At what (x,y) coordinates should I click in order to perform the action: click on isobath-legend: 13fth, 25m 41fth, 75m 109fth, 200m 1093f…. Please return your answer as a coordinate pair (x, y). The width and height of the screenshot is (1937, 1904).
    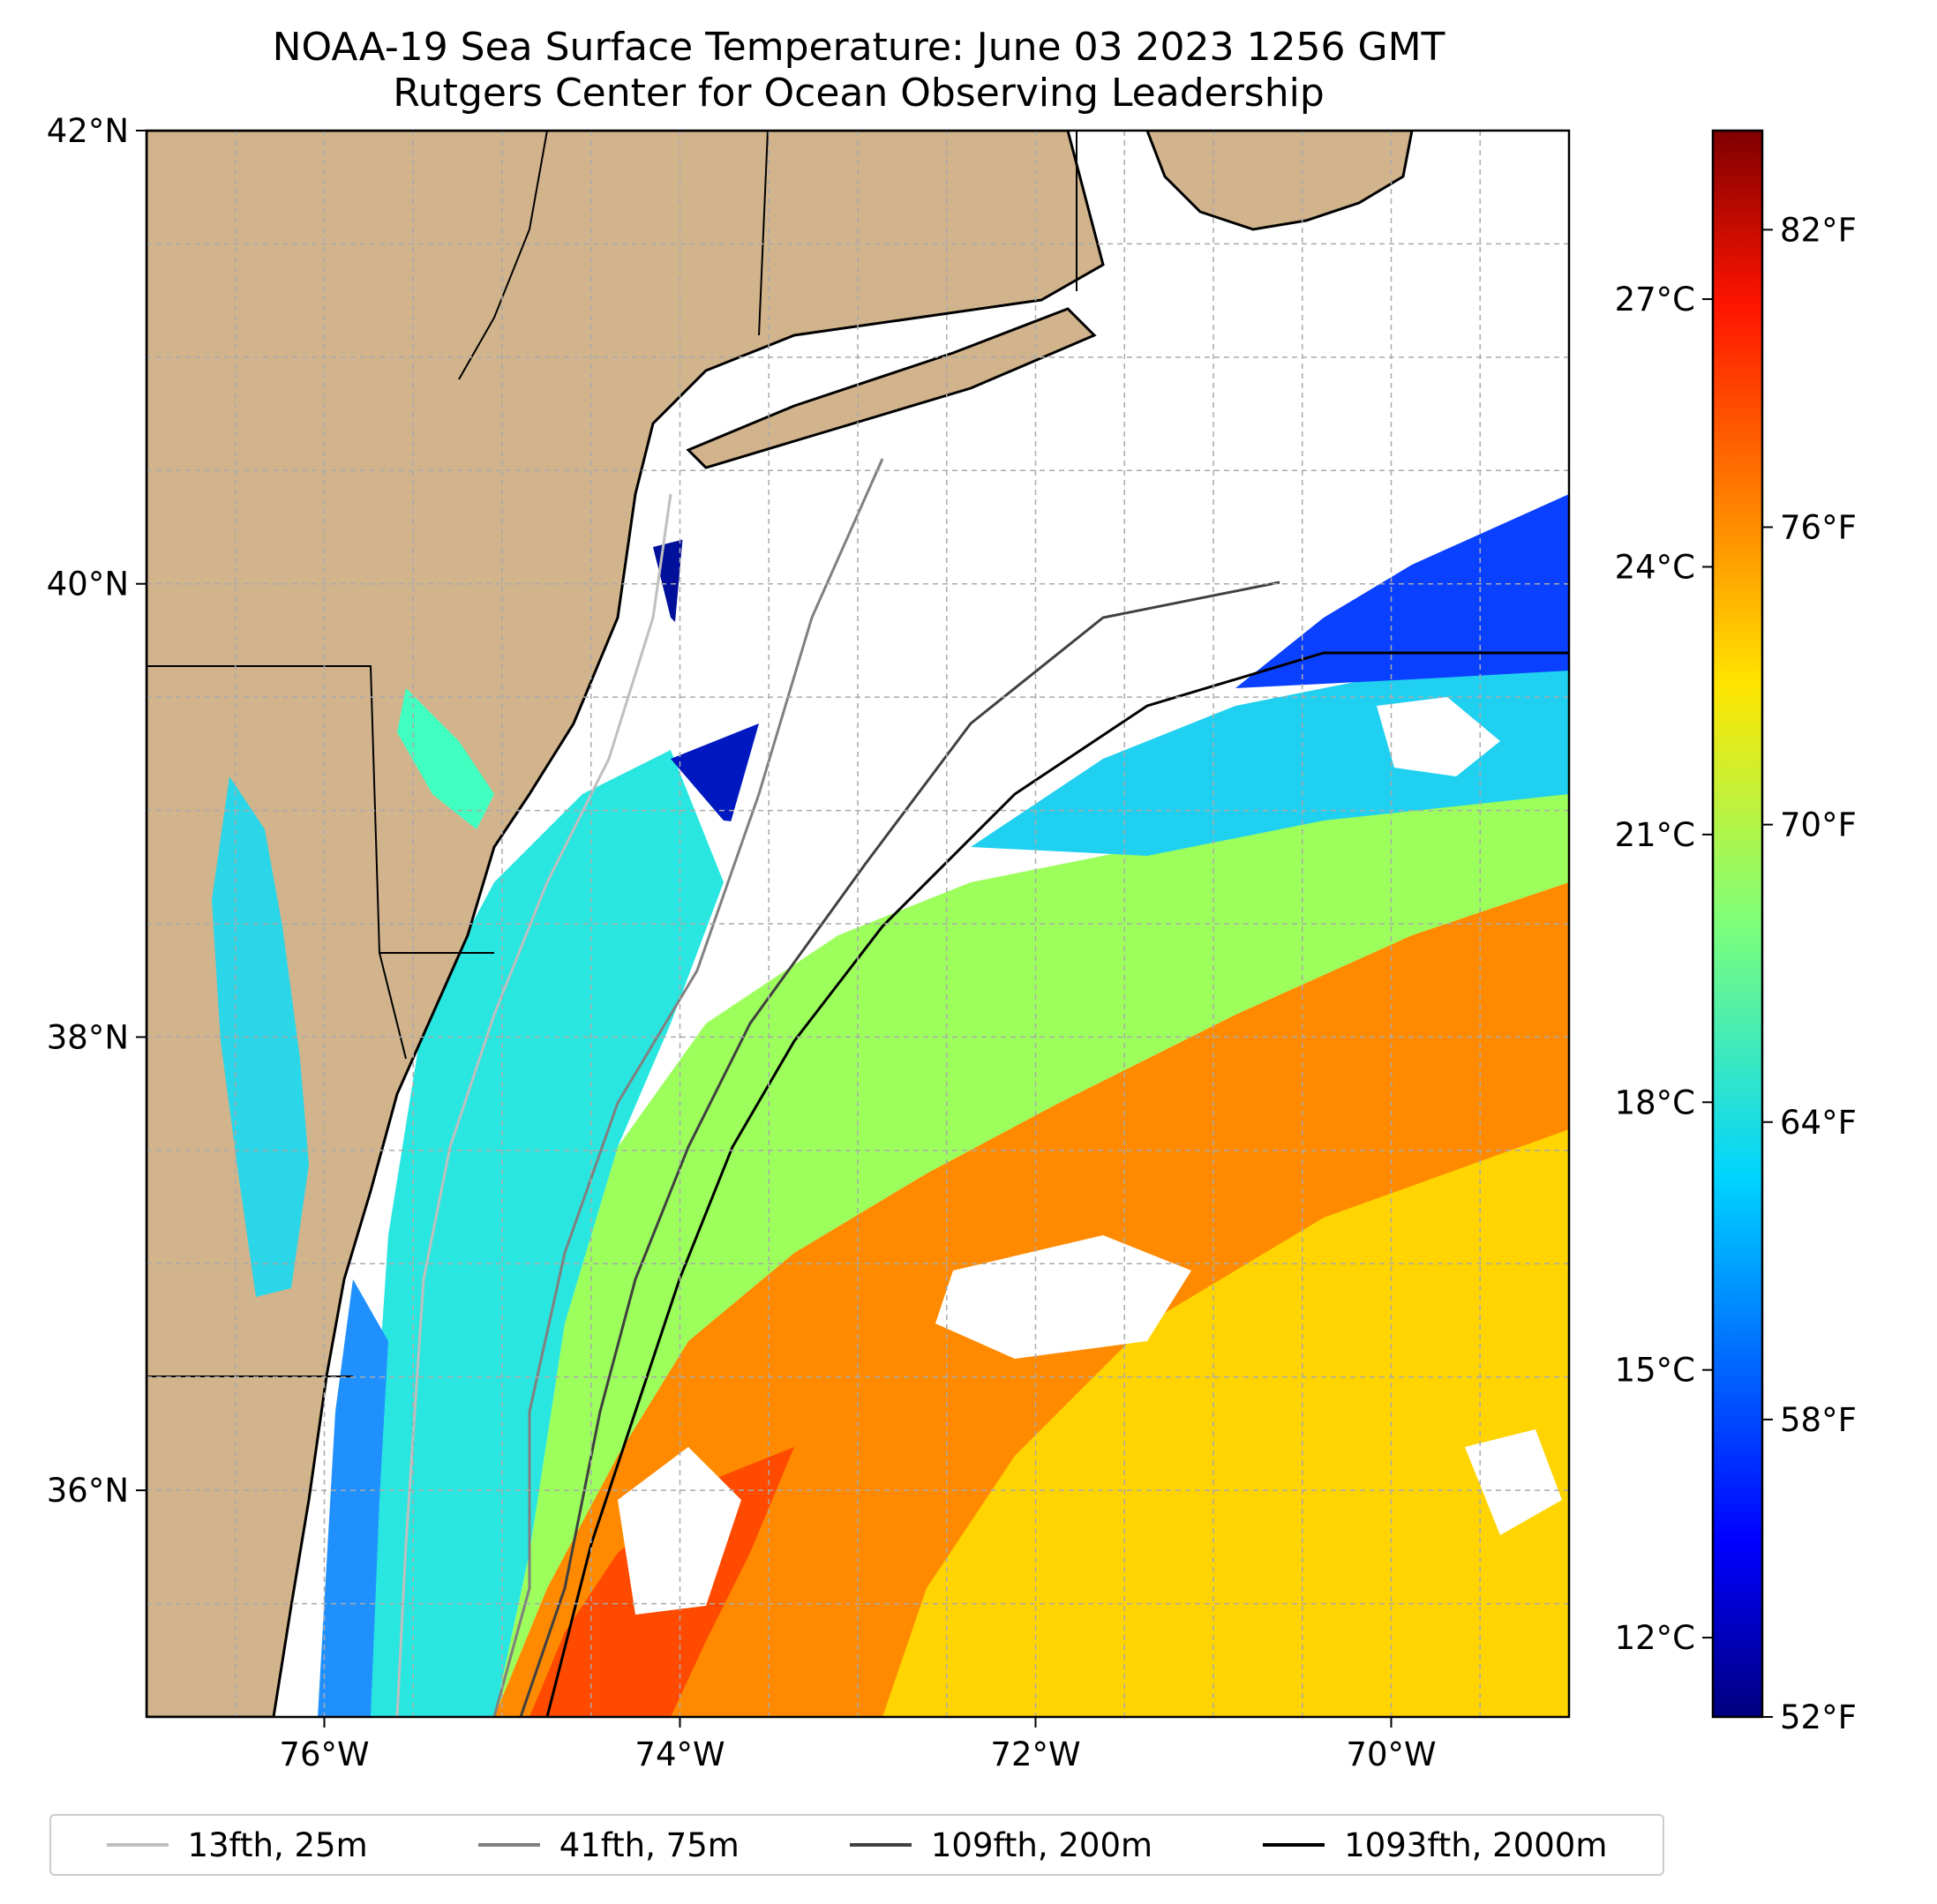
    Looking at the image, I should click on (856, 1845).